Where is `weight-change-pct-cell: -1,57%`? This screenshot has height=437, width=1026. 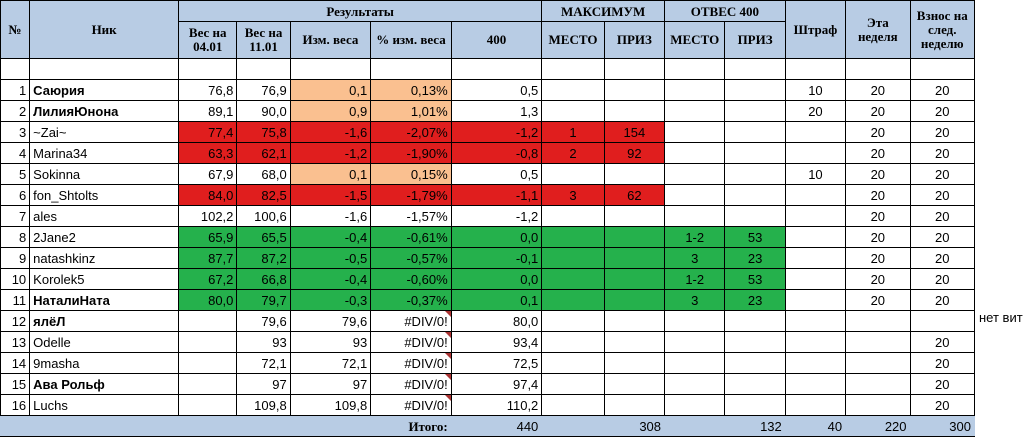 weight-change-pct-cell: -1,57% is located at coordinates (411, 216).